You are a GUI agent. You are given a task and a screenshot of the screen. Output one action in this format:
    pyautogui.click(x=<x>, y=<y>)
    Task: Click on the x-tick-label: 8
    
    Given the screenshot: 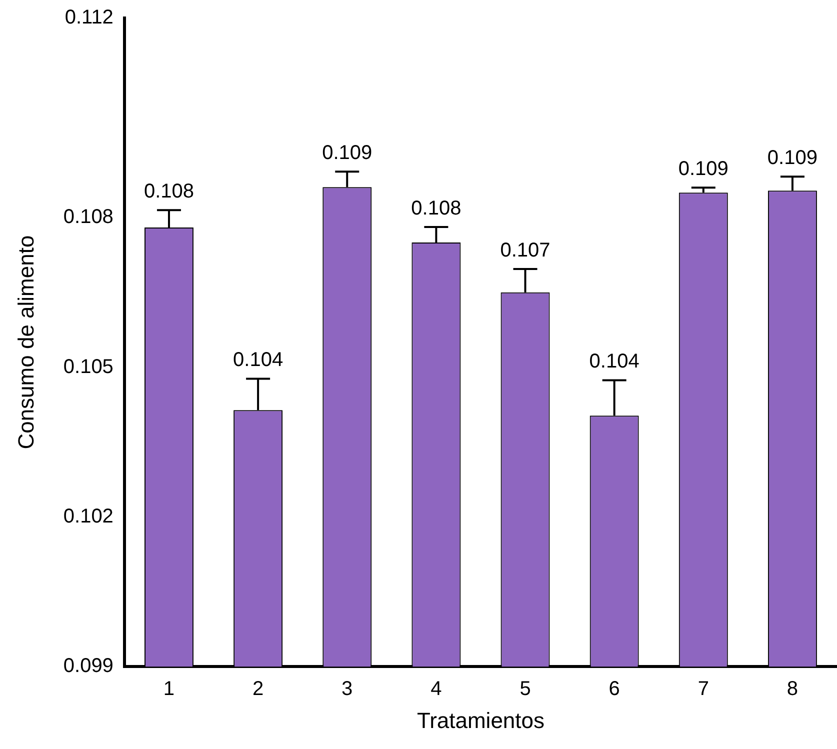 What is the action you would take?
    pyautogui.click(x=792, y=689)
    